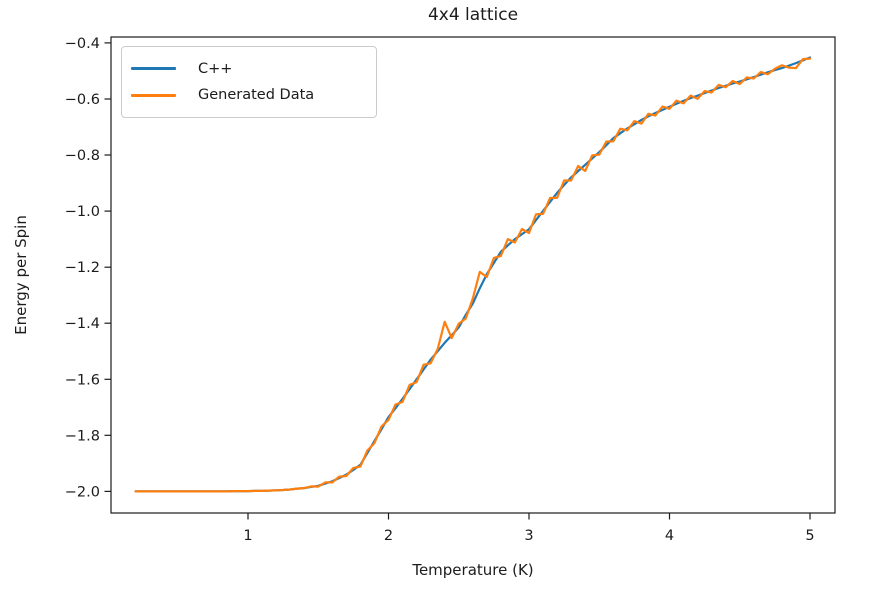  Describe the element at coordinates (473, 570) in the screenshot. I see `x-axis-label: Temperature (K)` at that location.